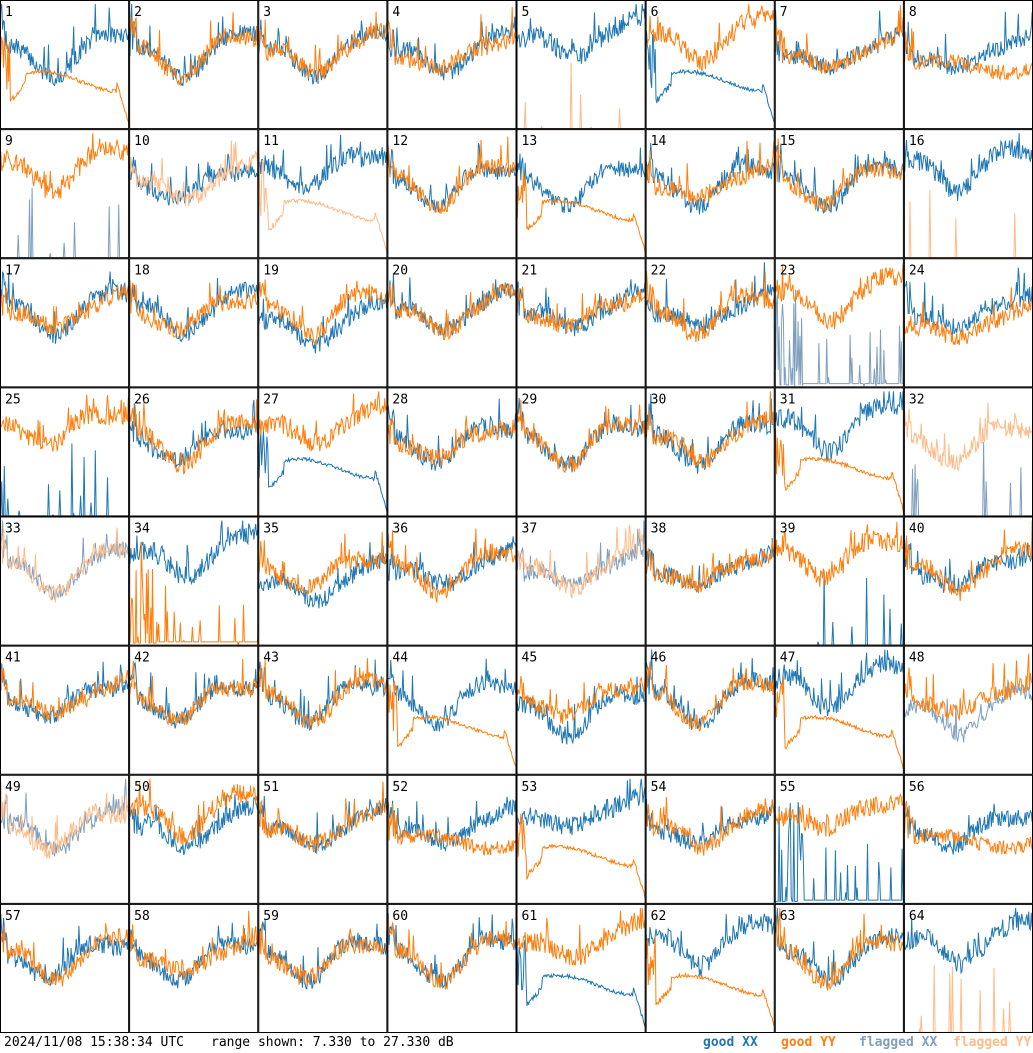  What do you see at coordinates (396, 12) in the screenshot?
I see `panel-label: 4` at bounding box center [396, 12].